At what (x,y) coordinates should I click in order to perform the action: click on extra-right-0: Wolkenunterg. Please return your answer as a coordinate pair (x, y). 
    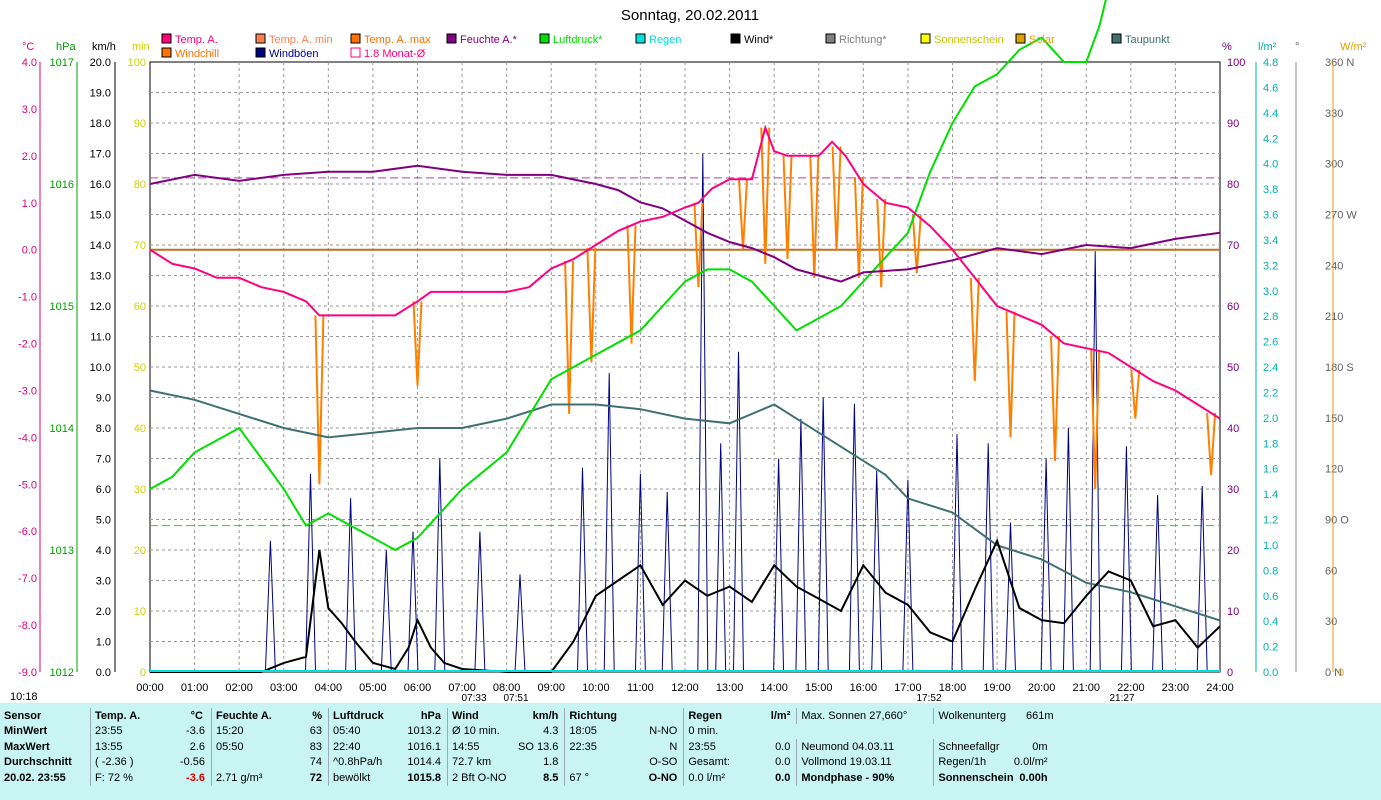
    Looking at the image, I should click on (973, 716).